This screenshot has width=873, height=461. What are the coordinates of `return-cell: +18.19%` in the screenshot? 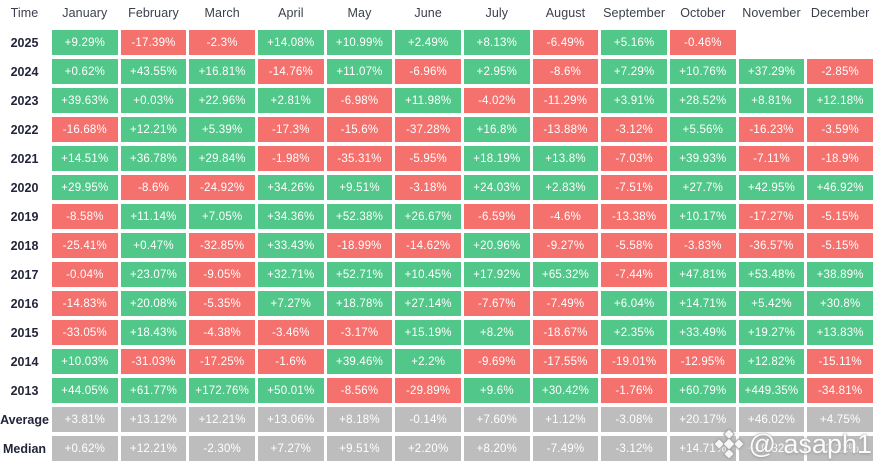 It's located at (496, 158).